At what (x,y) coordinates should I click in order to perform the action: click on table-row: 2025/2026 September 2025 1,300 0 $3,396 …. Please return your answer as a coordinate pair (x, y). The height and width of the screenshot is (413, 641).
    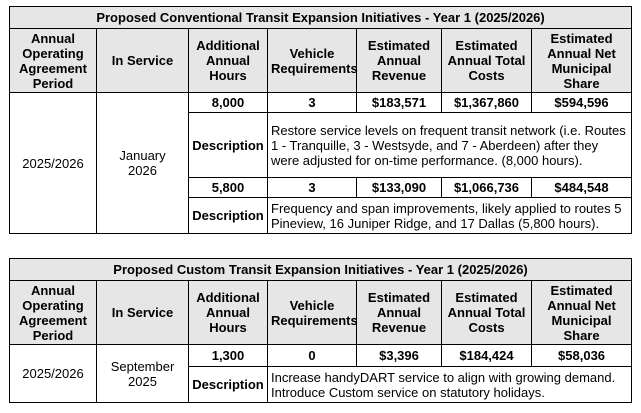
    Looking at the image, I should click on (321, 373).